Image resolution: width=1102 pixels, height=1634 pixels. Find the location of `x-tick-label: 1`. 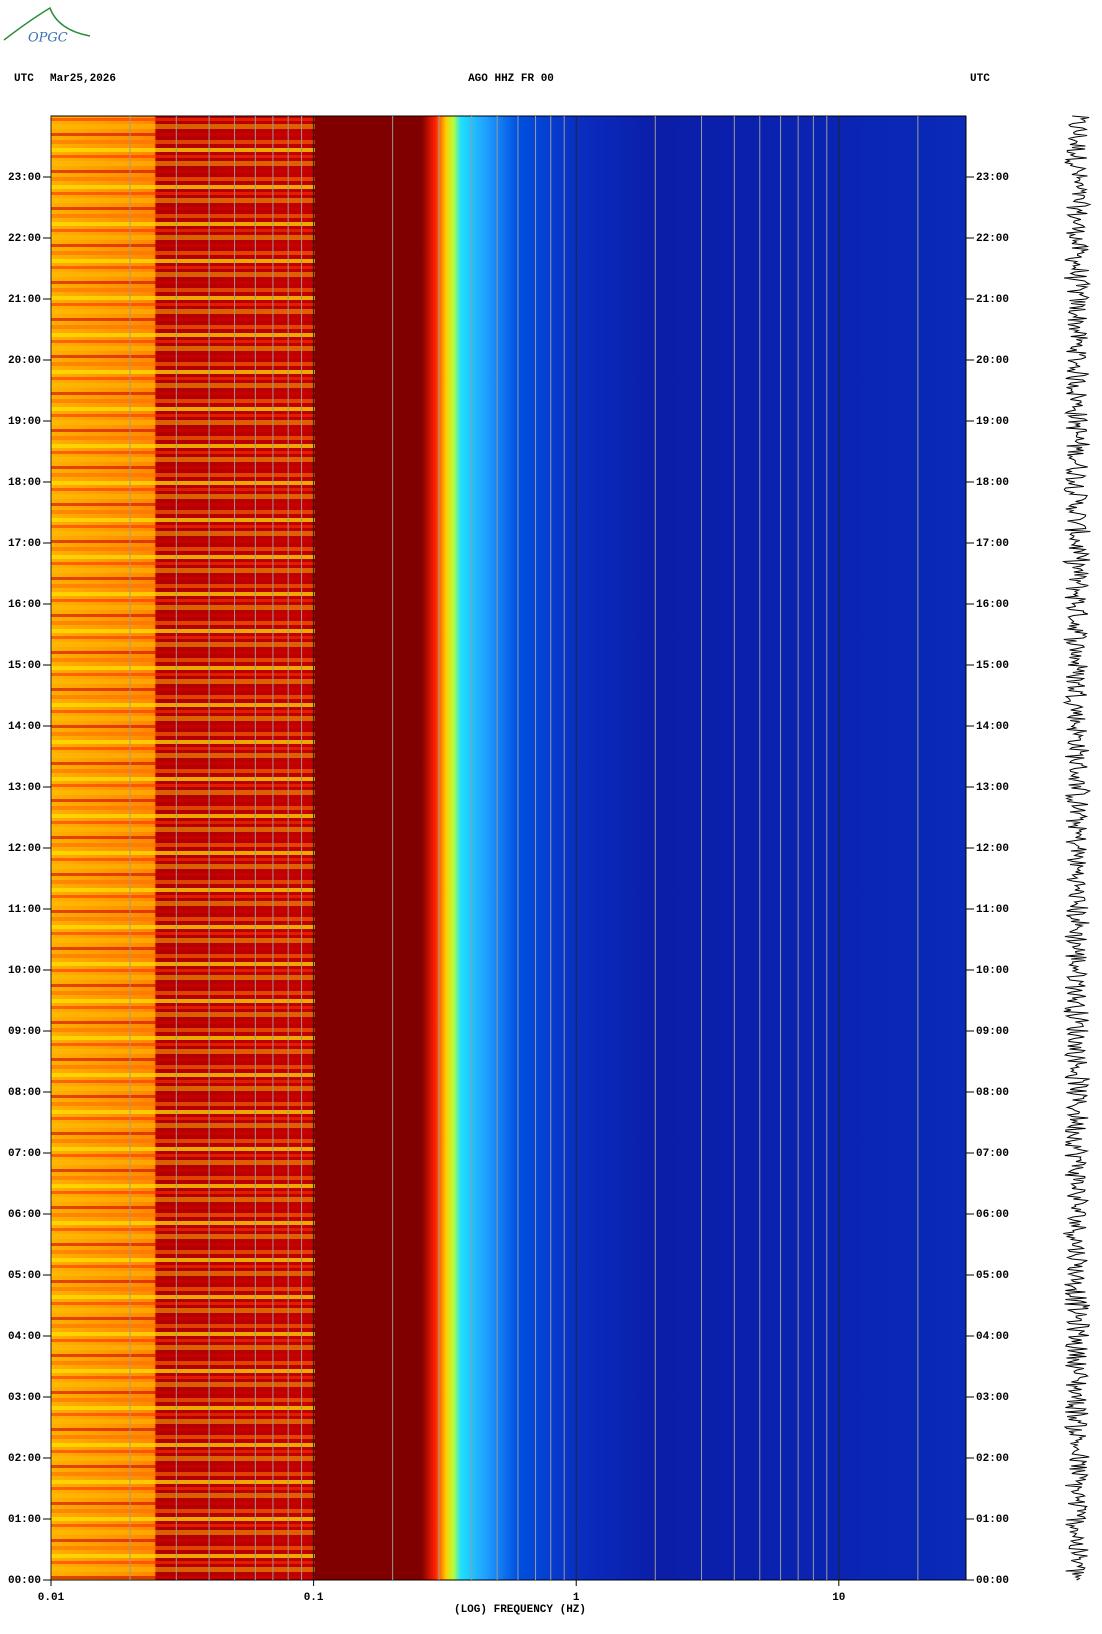

x-tick-label: 1 is located at coordinates (576, 1598).